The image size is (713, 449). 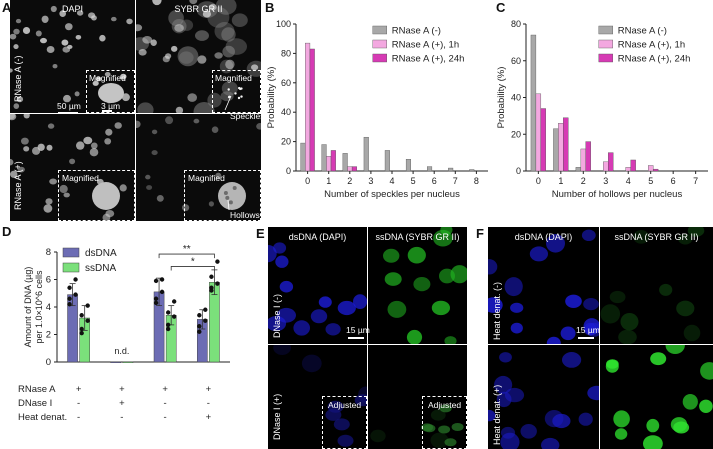 What do you see at coordinates (228, 205) in the screenshot?
I see `hollow-pointer` at bounding box center [228, 205].